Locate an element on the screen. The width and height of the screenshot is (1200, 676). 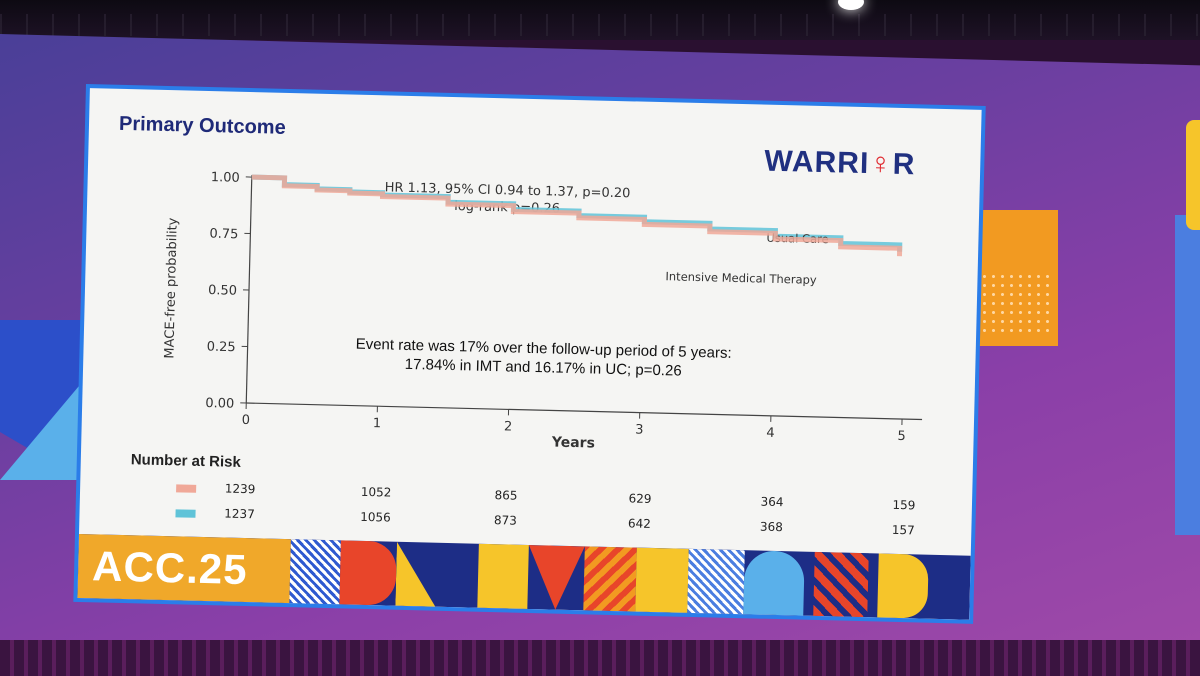
risk-cell: 159 is located at coordinates (904, 505).